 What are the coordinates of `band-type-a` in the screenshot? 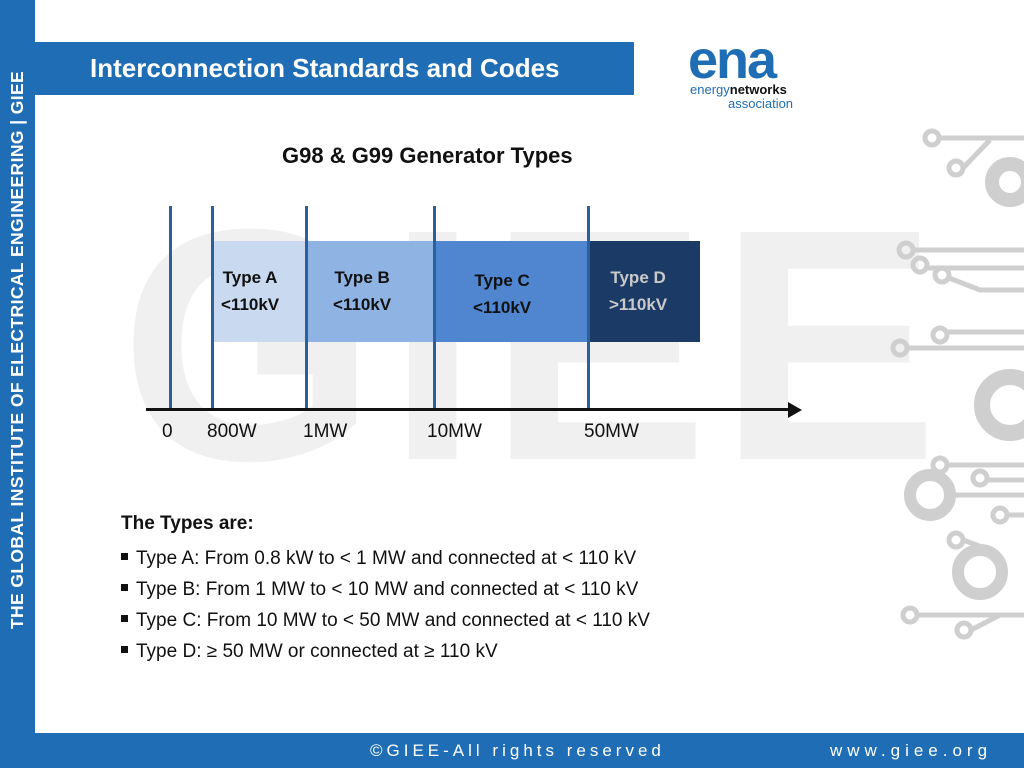 It's located at (260, 291).